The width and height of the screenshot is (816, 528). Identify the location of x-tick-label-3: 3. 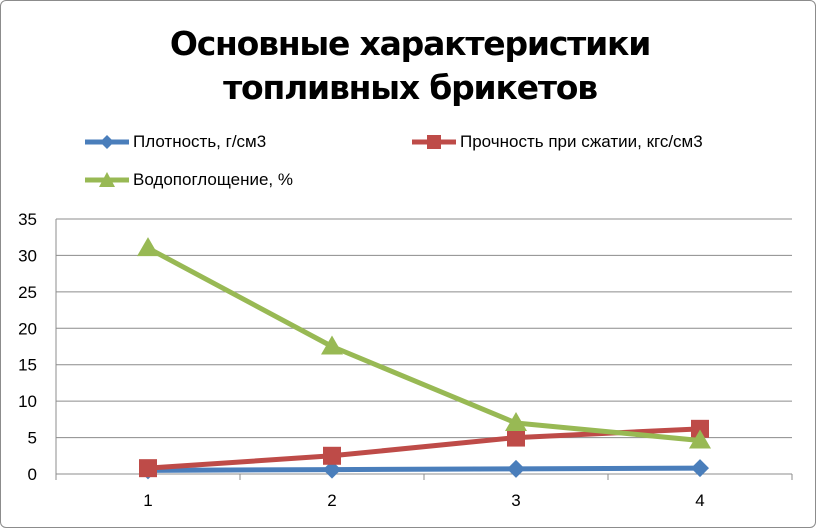
(515, 500).